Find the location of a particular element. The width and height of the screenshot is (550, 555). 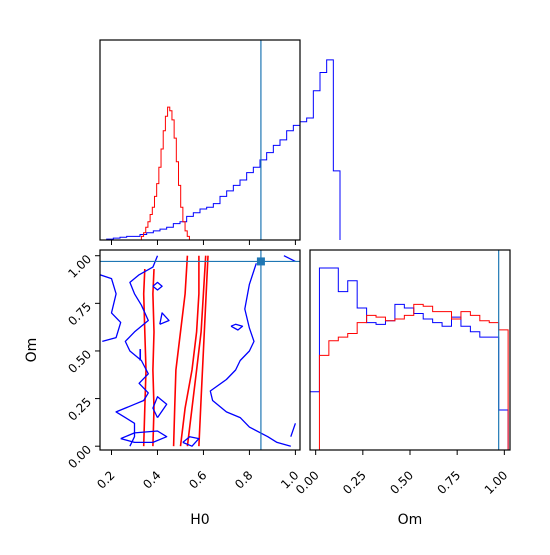

hist-Om-xlabel: Om is located at coordinates (410, 520).